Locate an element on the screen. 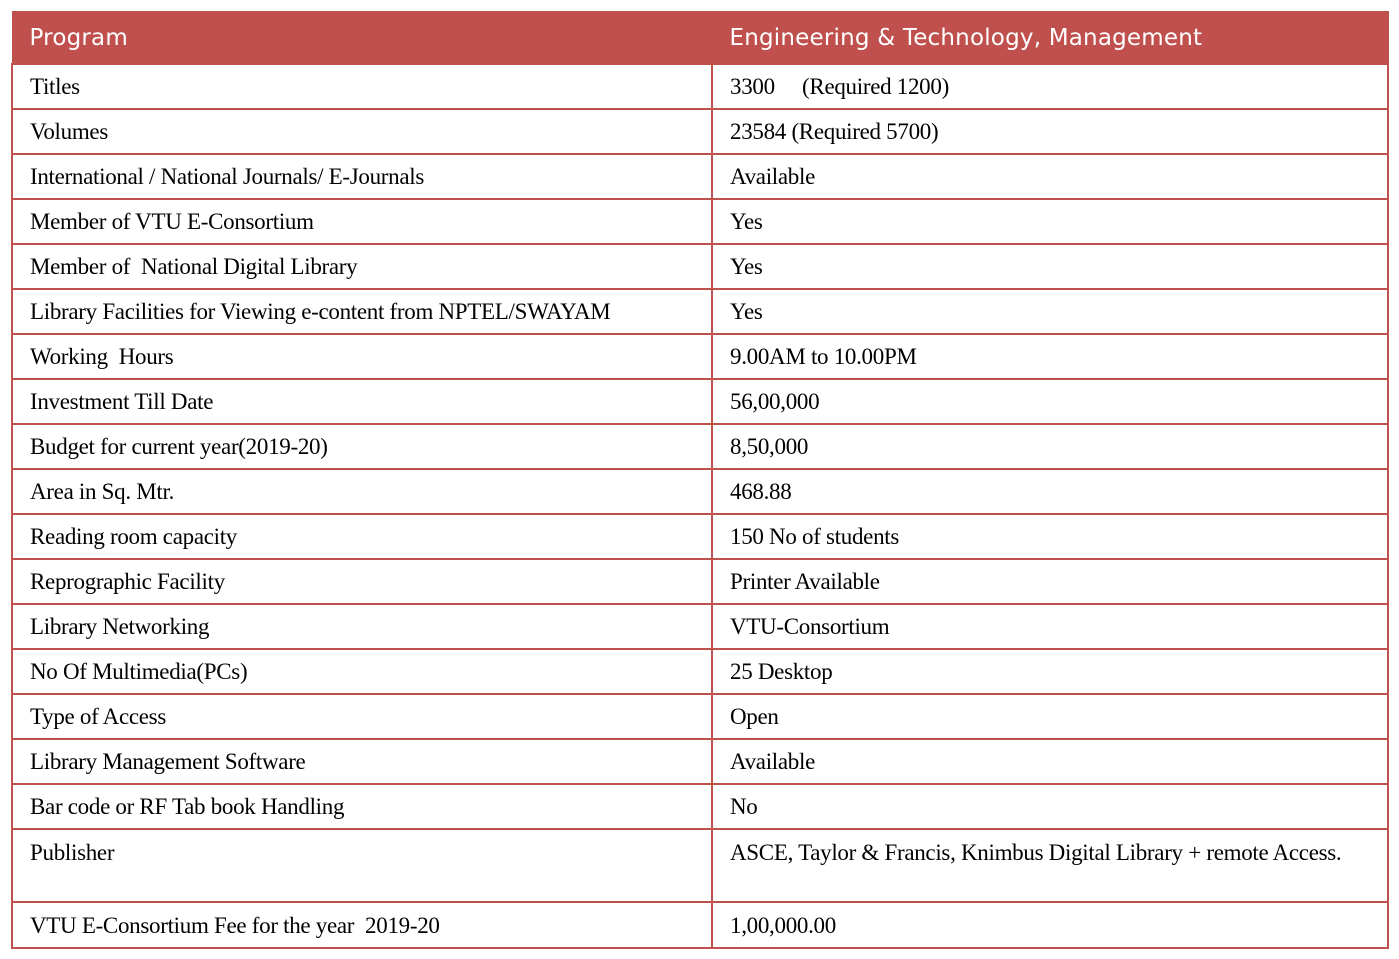 The width and height of the screenshot is (1399, 959). row-value: 25 Desktop is located at coordinates (1050, 671).